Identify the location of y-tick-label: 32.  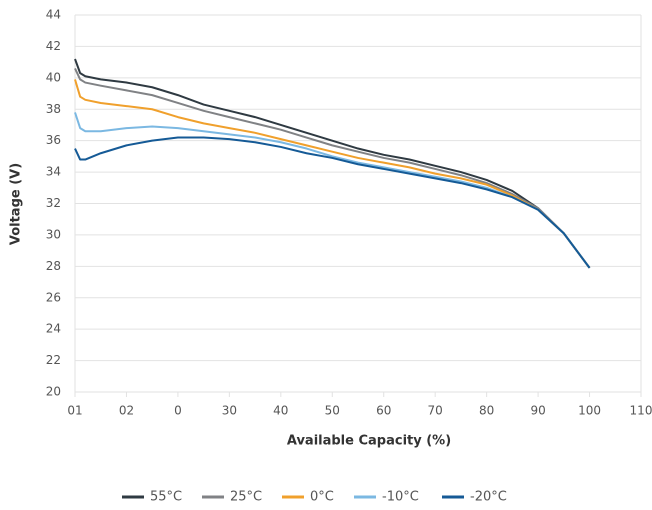
(53, 203).